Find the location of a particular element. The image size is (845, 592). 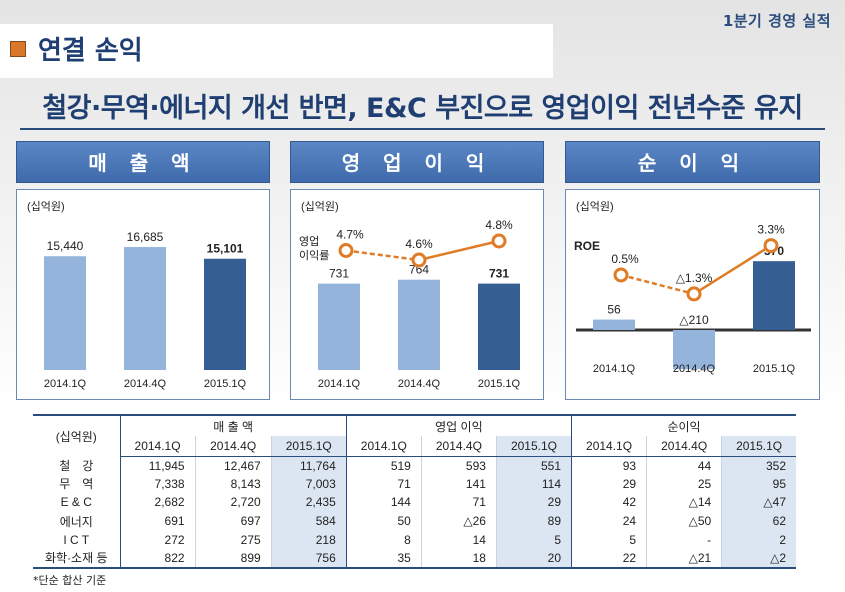

table-cell: 551 is located at coordinates (533, 465).